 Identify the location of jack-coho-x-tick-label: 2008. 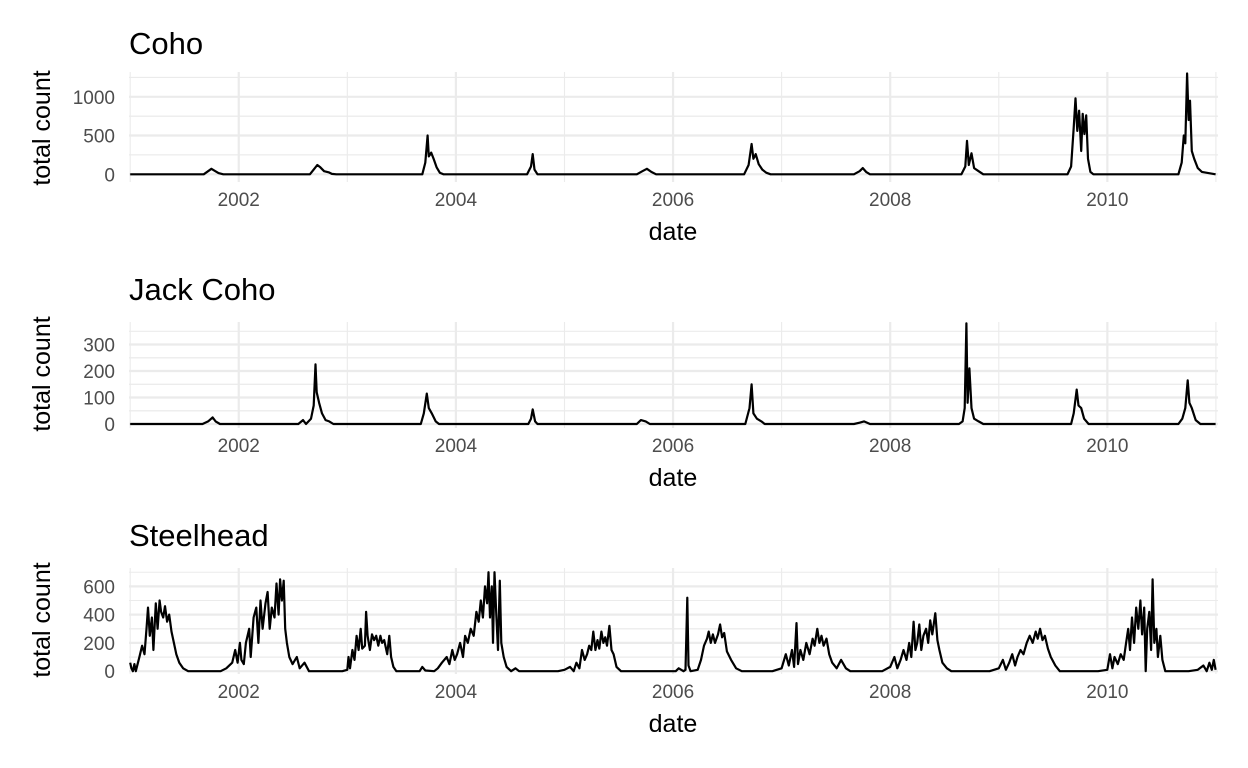
(890, 446).